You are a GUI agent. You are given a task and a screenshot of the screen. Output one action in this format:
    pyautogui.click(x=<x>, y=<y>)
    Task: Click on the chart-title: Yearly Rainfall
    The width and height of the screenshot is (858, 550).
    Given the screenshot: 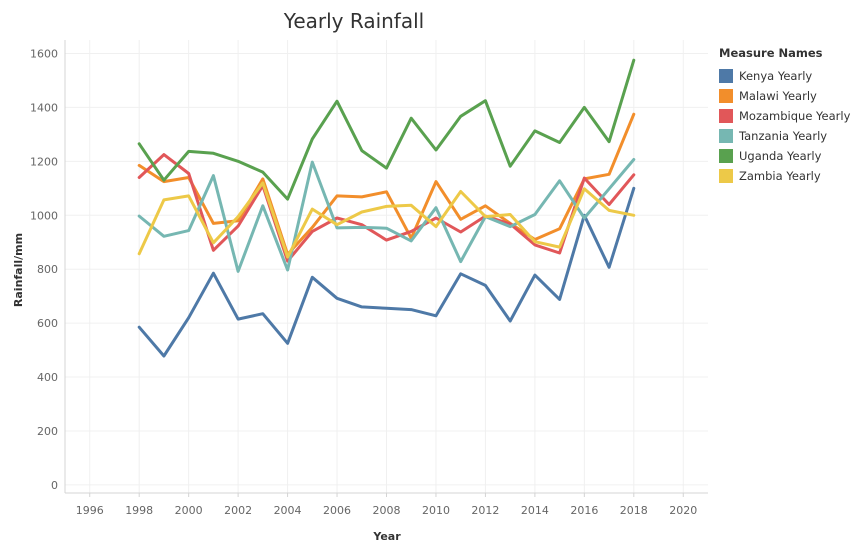 What is the action you would take?
    pyautogui.click(x=353, y=21)
    